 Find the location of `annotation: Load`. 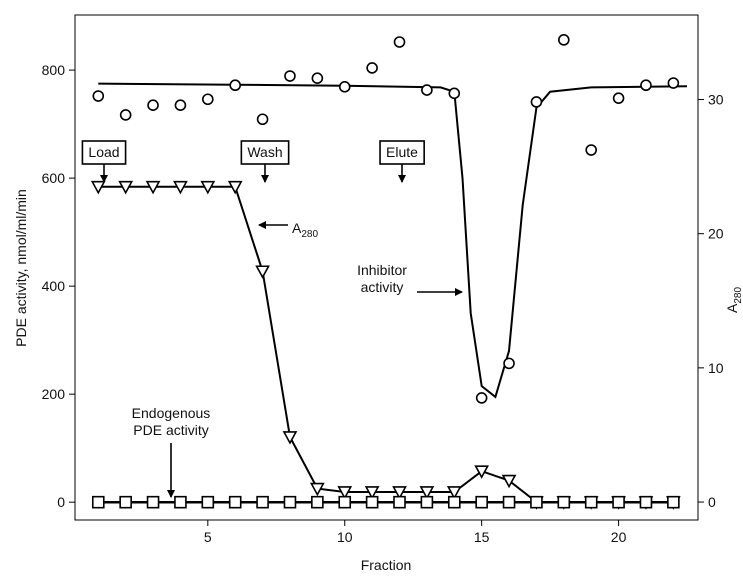

annotation: Load is located at coordinates (103, 152).